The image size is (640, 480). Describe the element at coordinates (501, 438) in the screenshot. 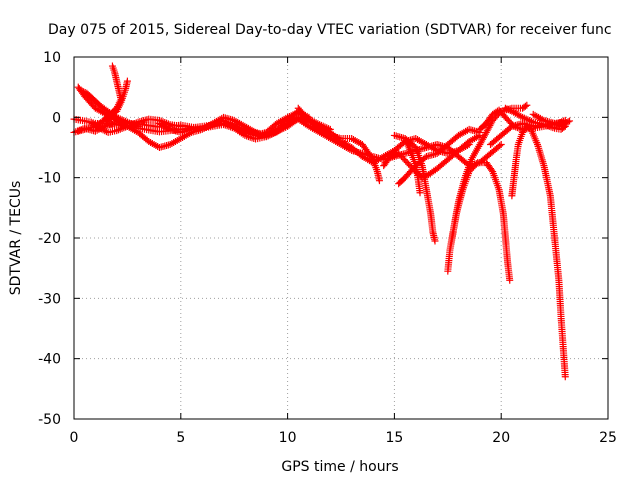

I see `x-tick-label: 20` at that location.